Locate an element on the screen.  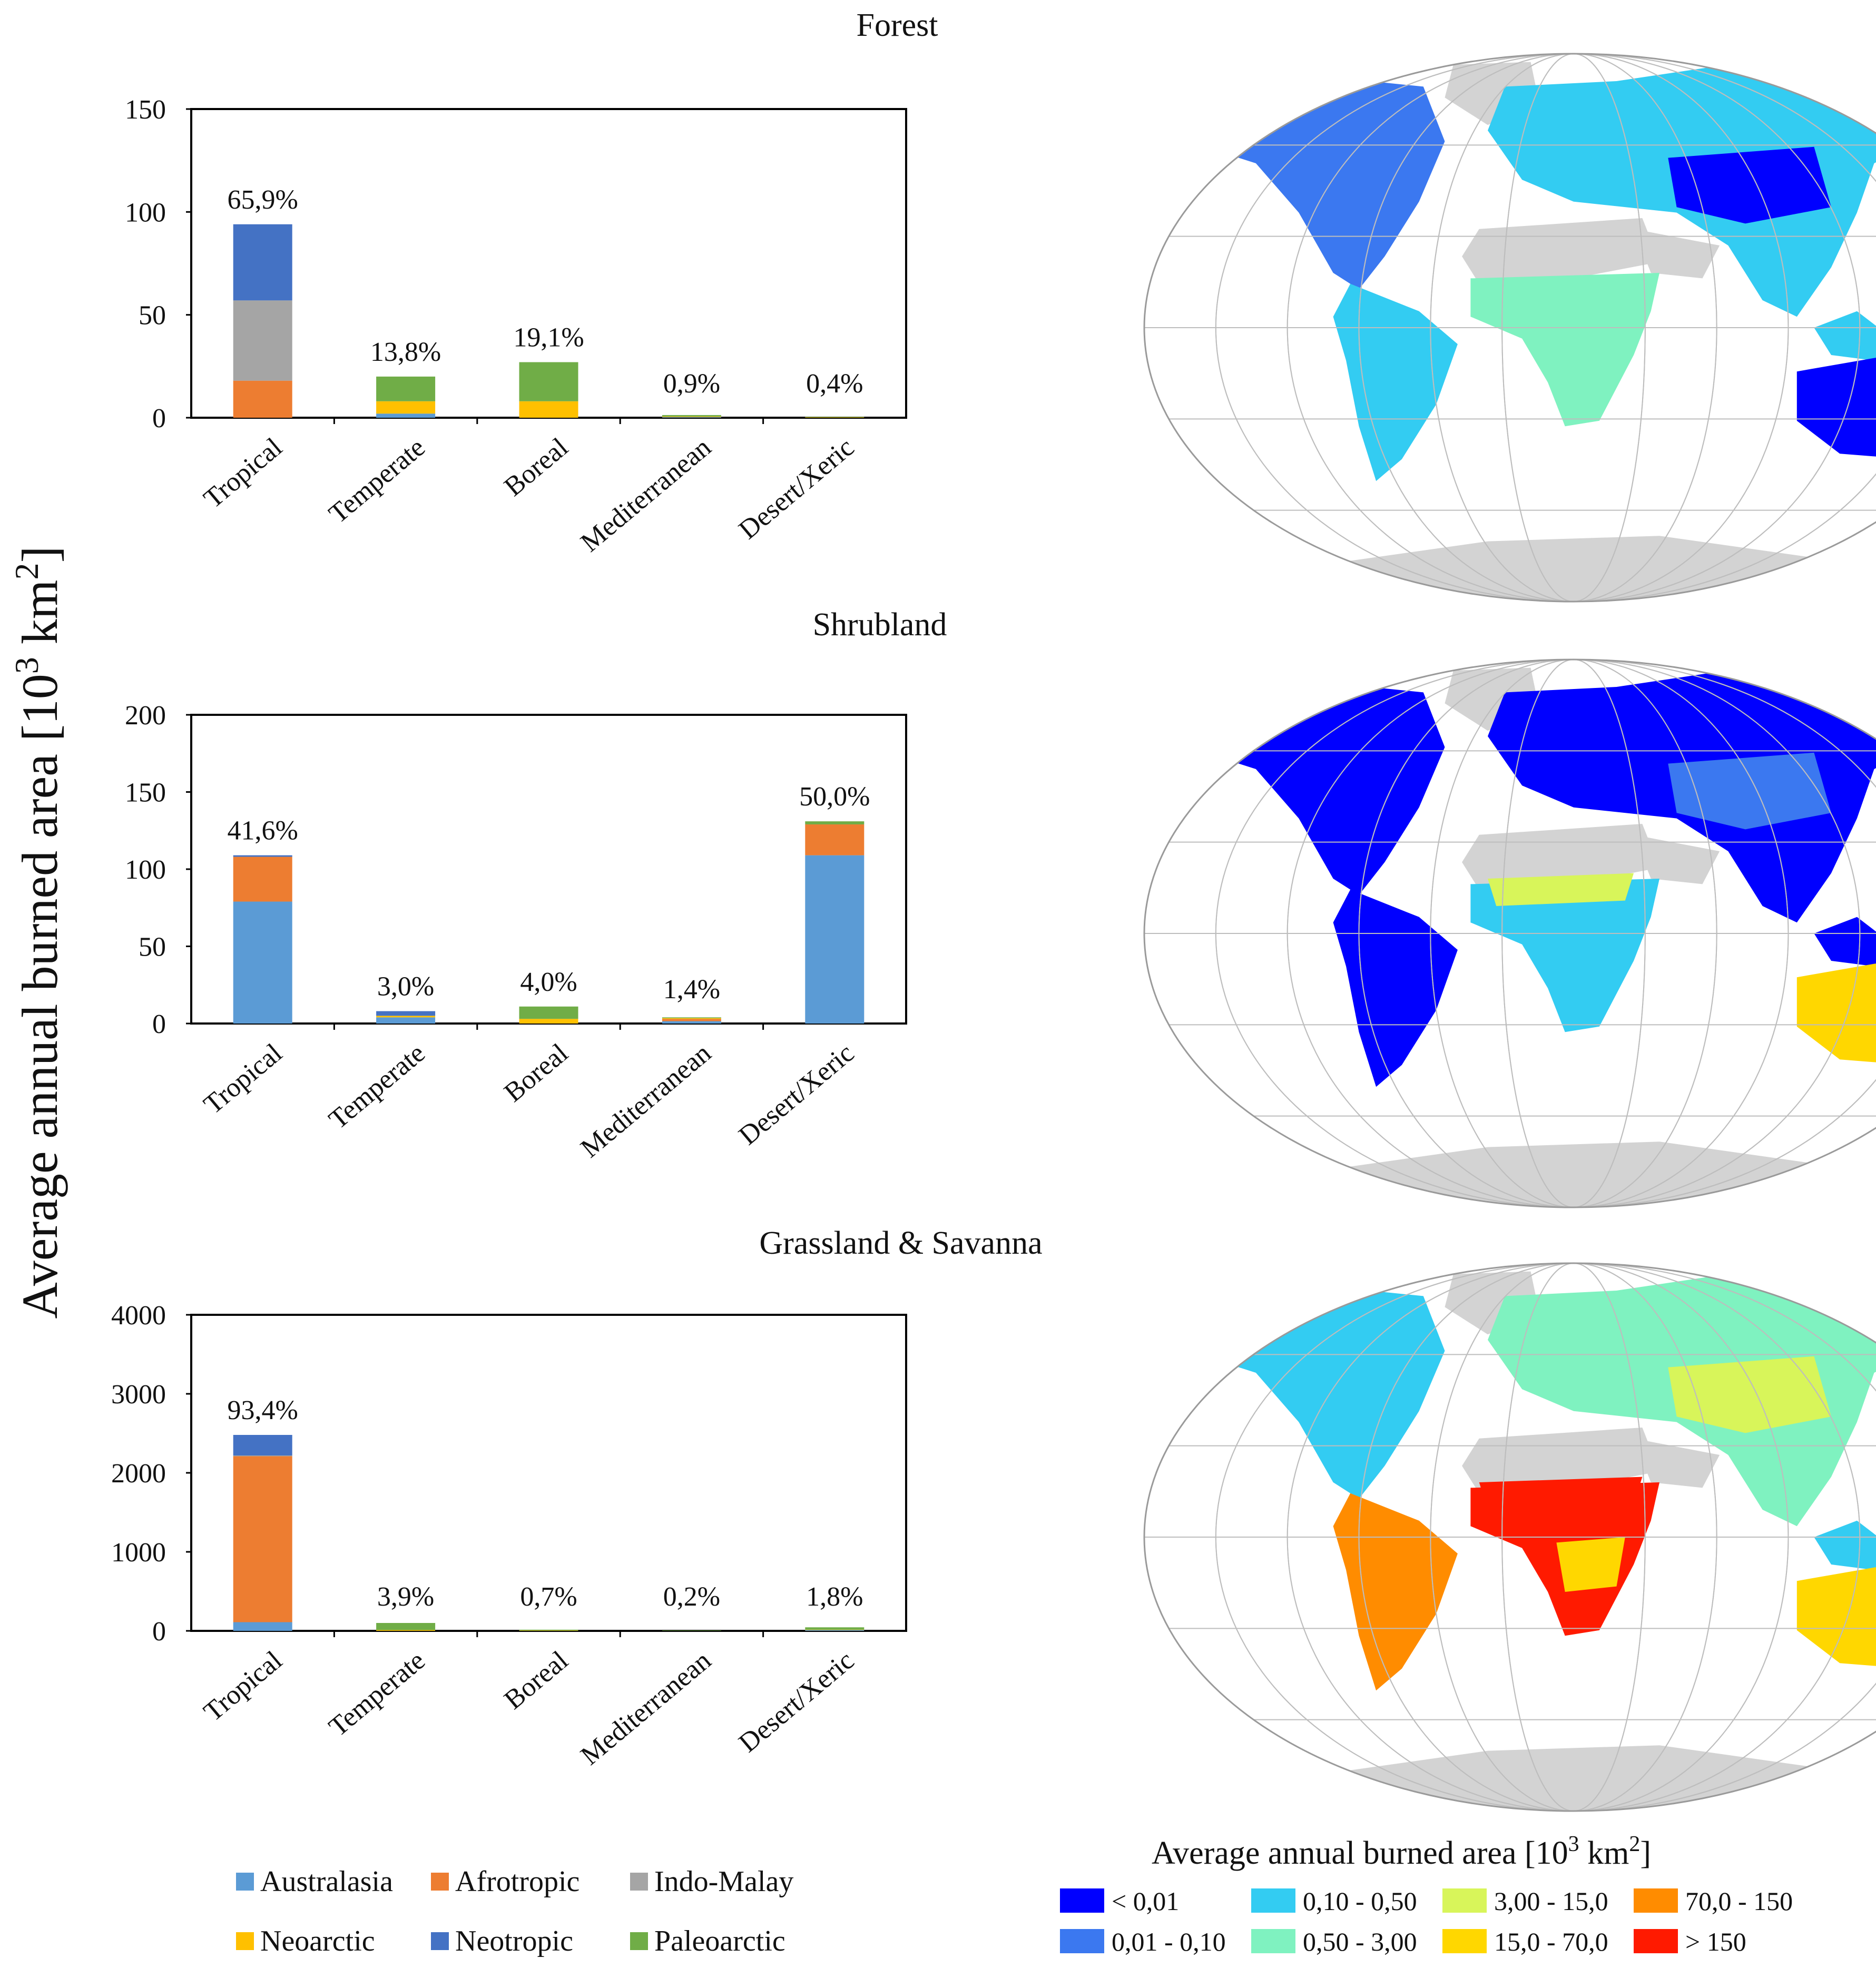
bar-segment-mediterranean-afrotropic is located at coordinates (691, 1020).